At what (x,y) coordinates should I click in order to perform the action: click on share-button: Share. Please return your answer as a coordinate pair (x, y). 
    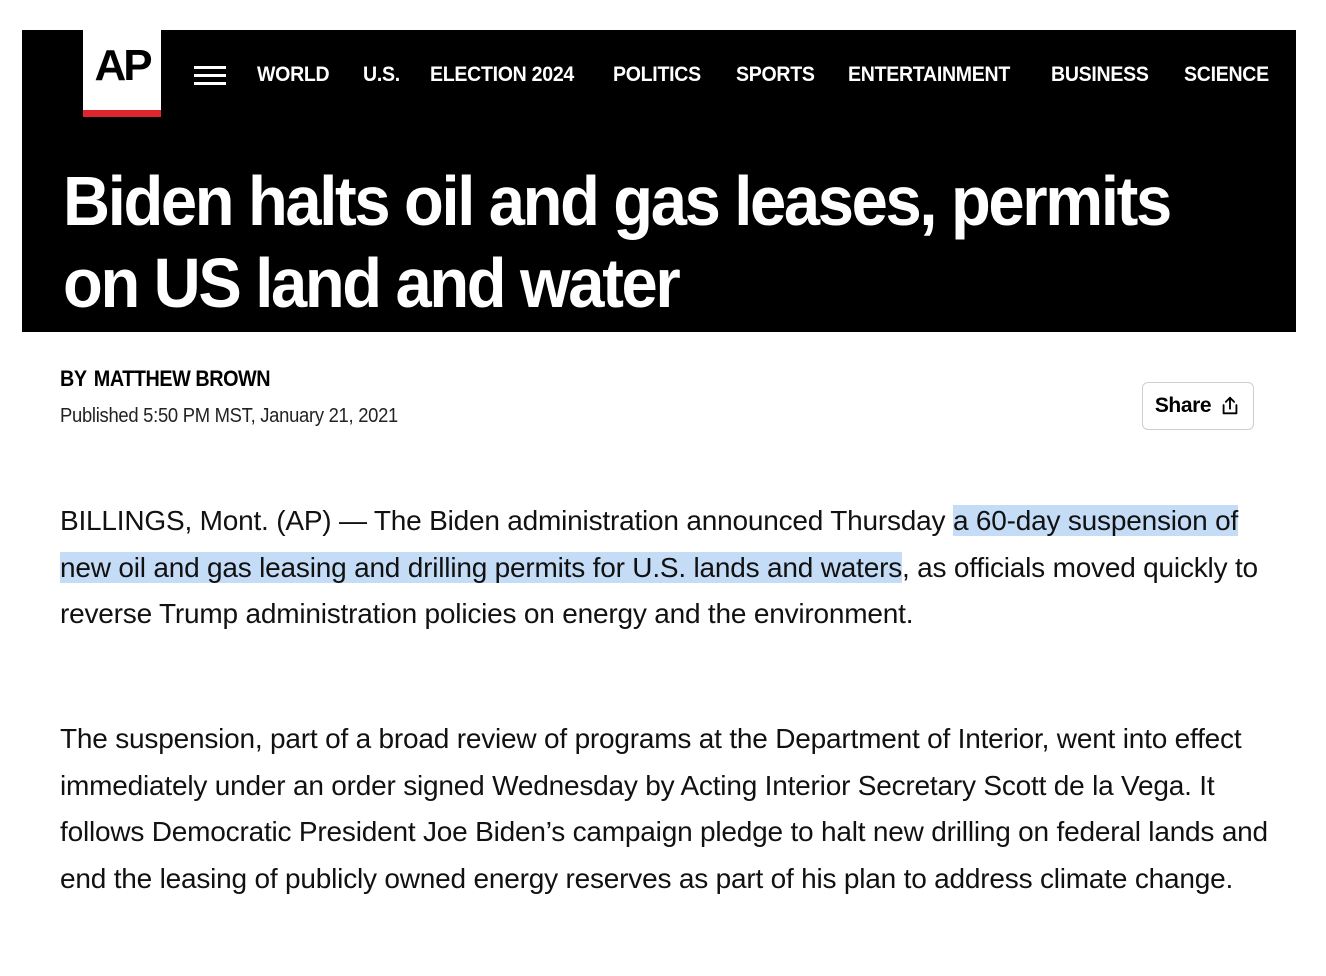
    Looking at the image, I should click on (1198, 406).